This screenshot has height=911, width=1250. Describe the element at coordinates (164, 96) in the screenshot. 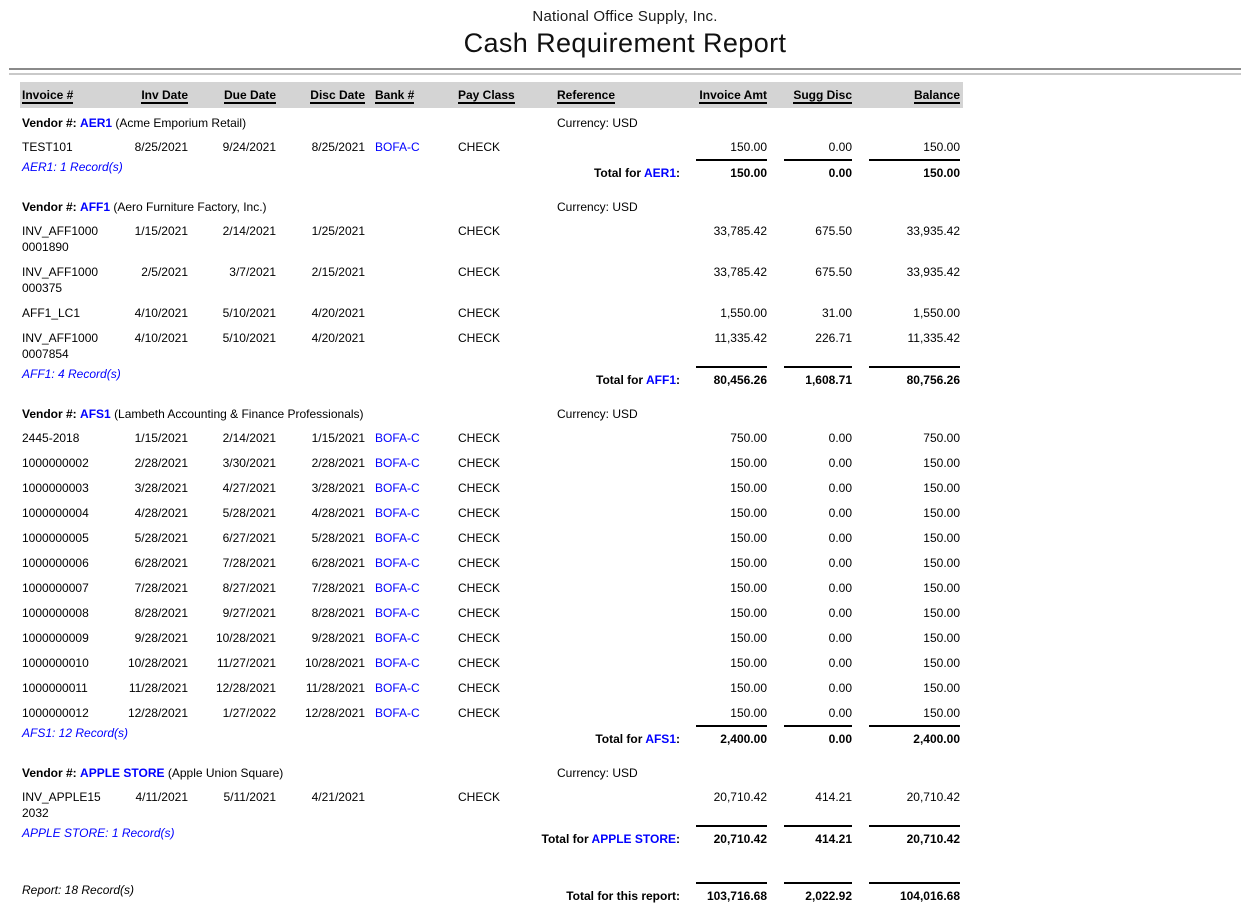

I see `column-header: Inv Date` at that location.